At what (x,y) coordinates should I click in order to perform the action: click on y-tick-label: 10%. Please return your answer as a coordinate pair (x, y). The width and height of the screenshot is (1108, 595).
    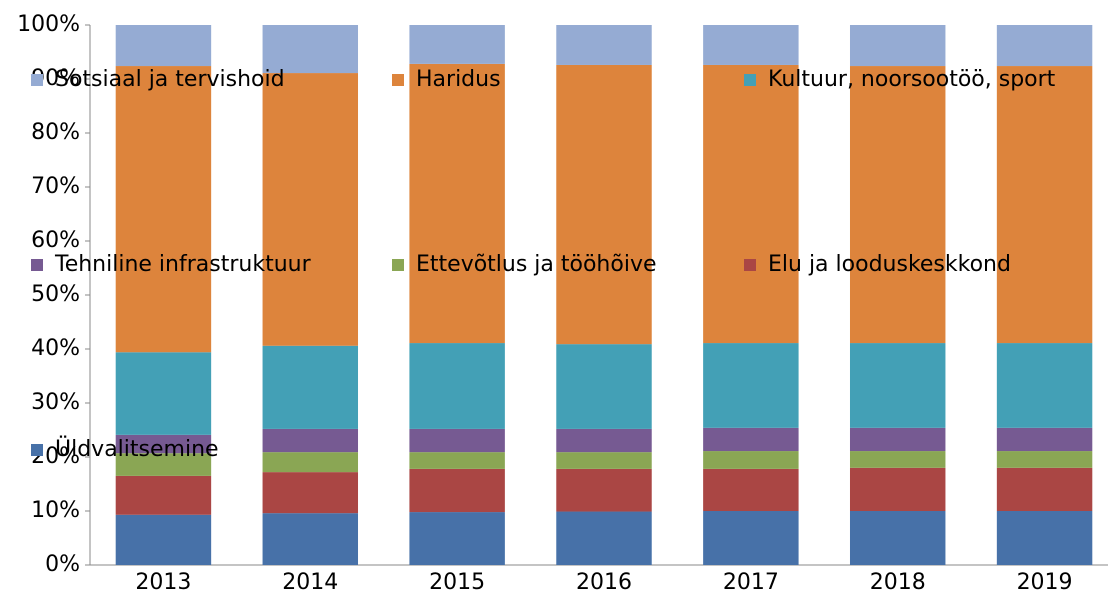
    Looking at the image, I should click on (55, 510).